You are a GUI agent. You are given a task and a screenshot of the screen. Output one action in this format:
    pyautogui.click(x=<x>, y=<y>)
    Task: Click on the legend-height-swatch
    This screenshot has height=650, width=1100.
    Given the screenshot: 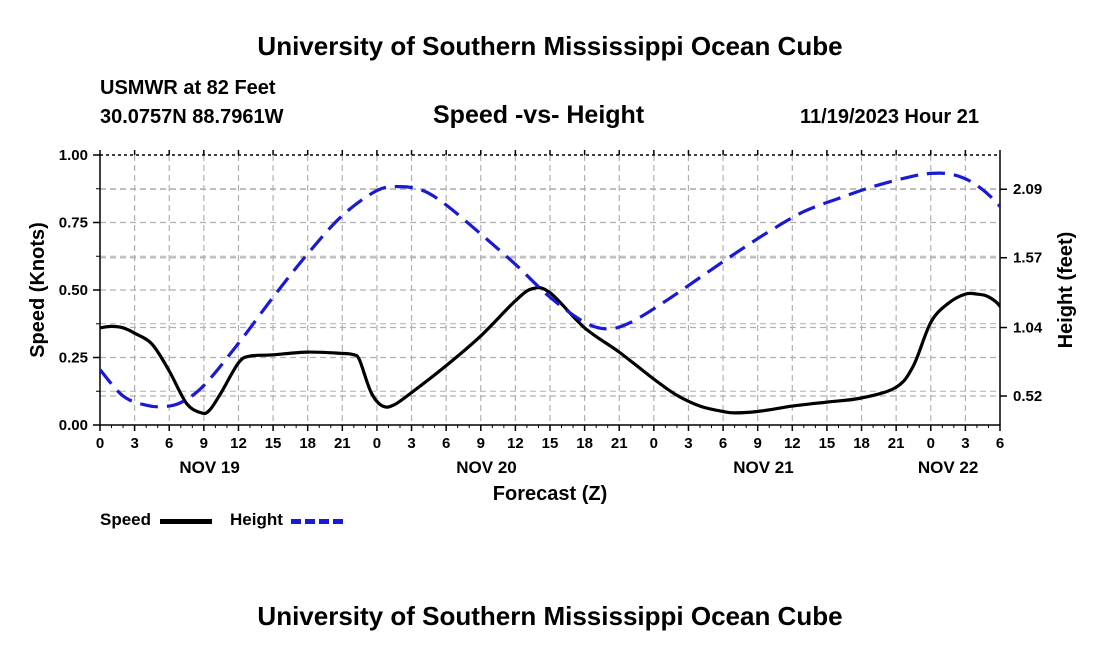 What is the action you would take?
    pyautogui.click(x=317, y=521)
    